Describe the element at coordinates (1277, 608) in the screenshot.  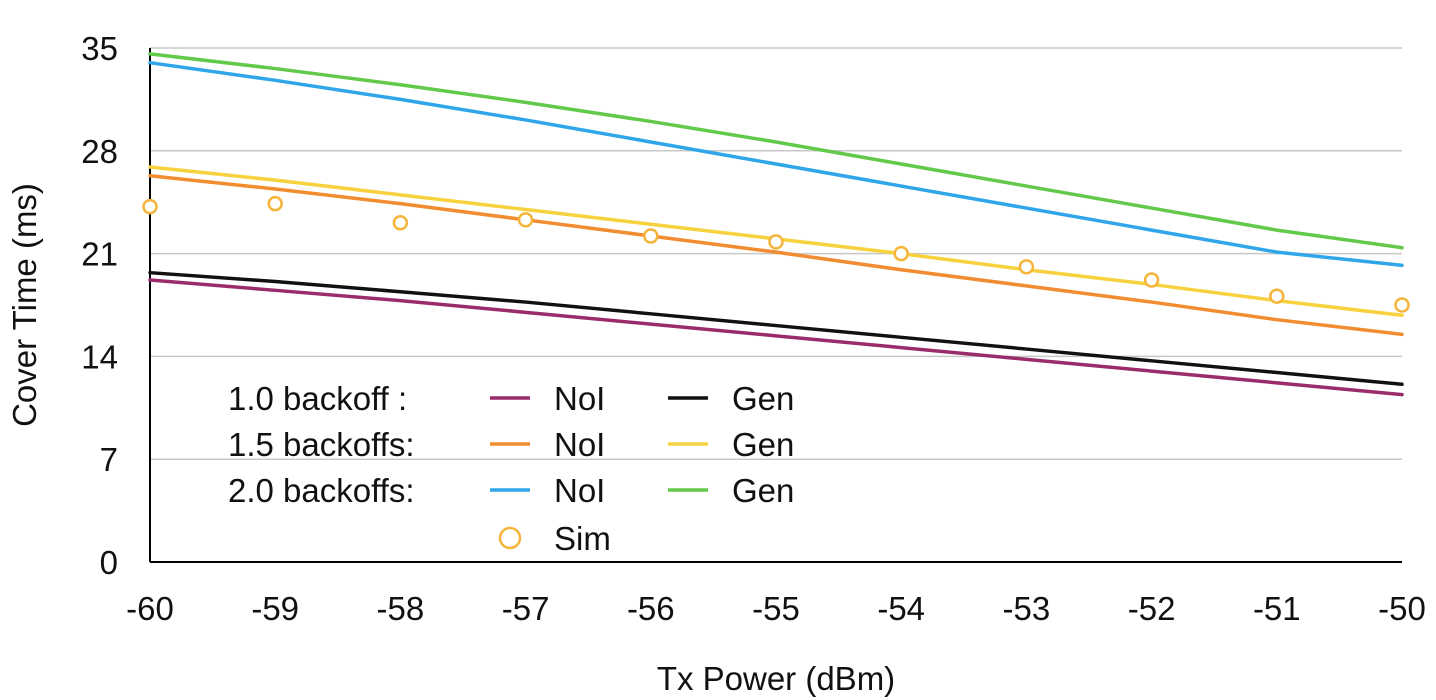
I see `x-tick-label: -51` at that location.